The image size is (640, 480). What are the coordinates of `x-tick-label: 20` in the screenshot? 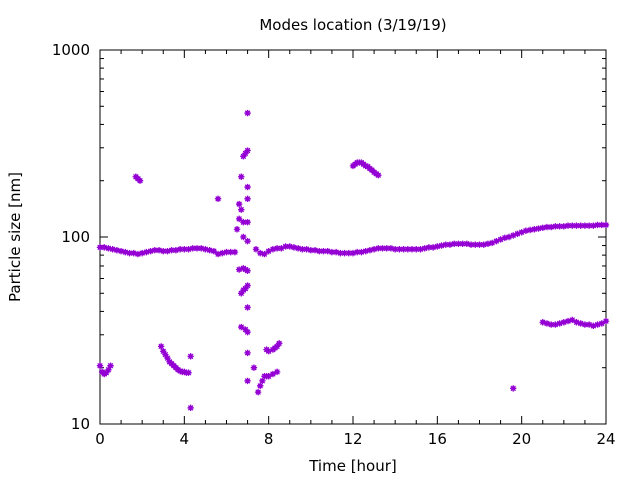 It's located at (521, 439).